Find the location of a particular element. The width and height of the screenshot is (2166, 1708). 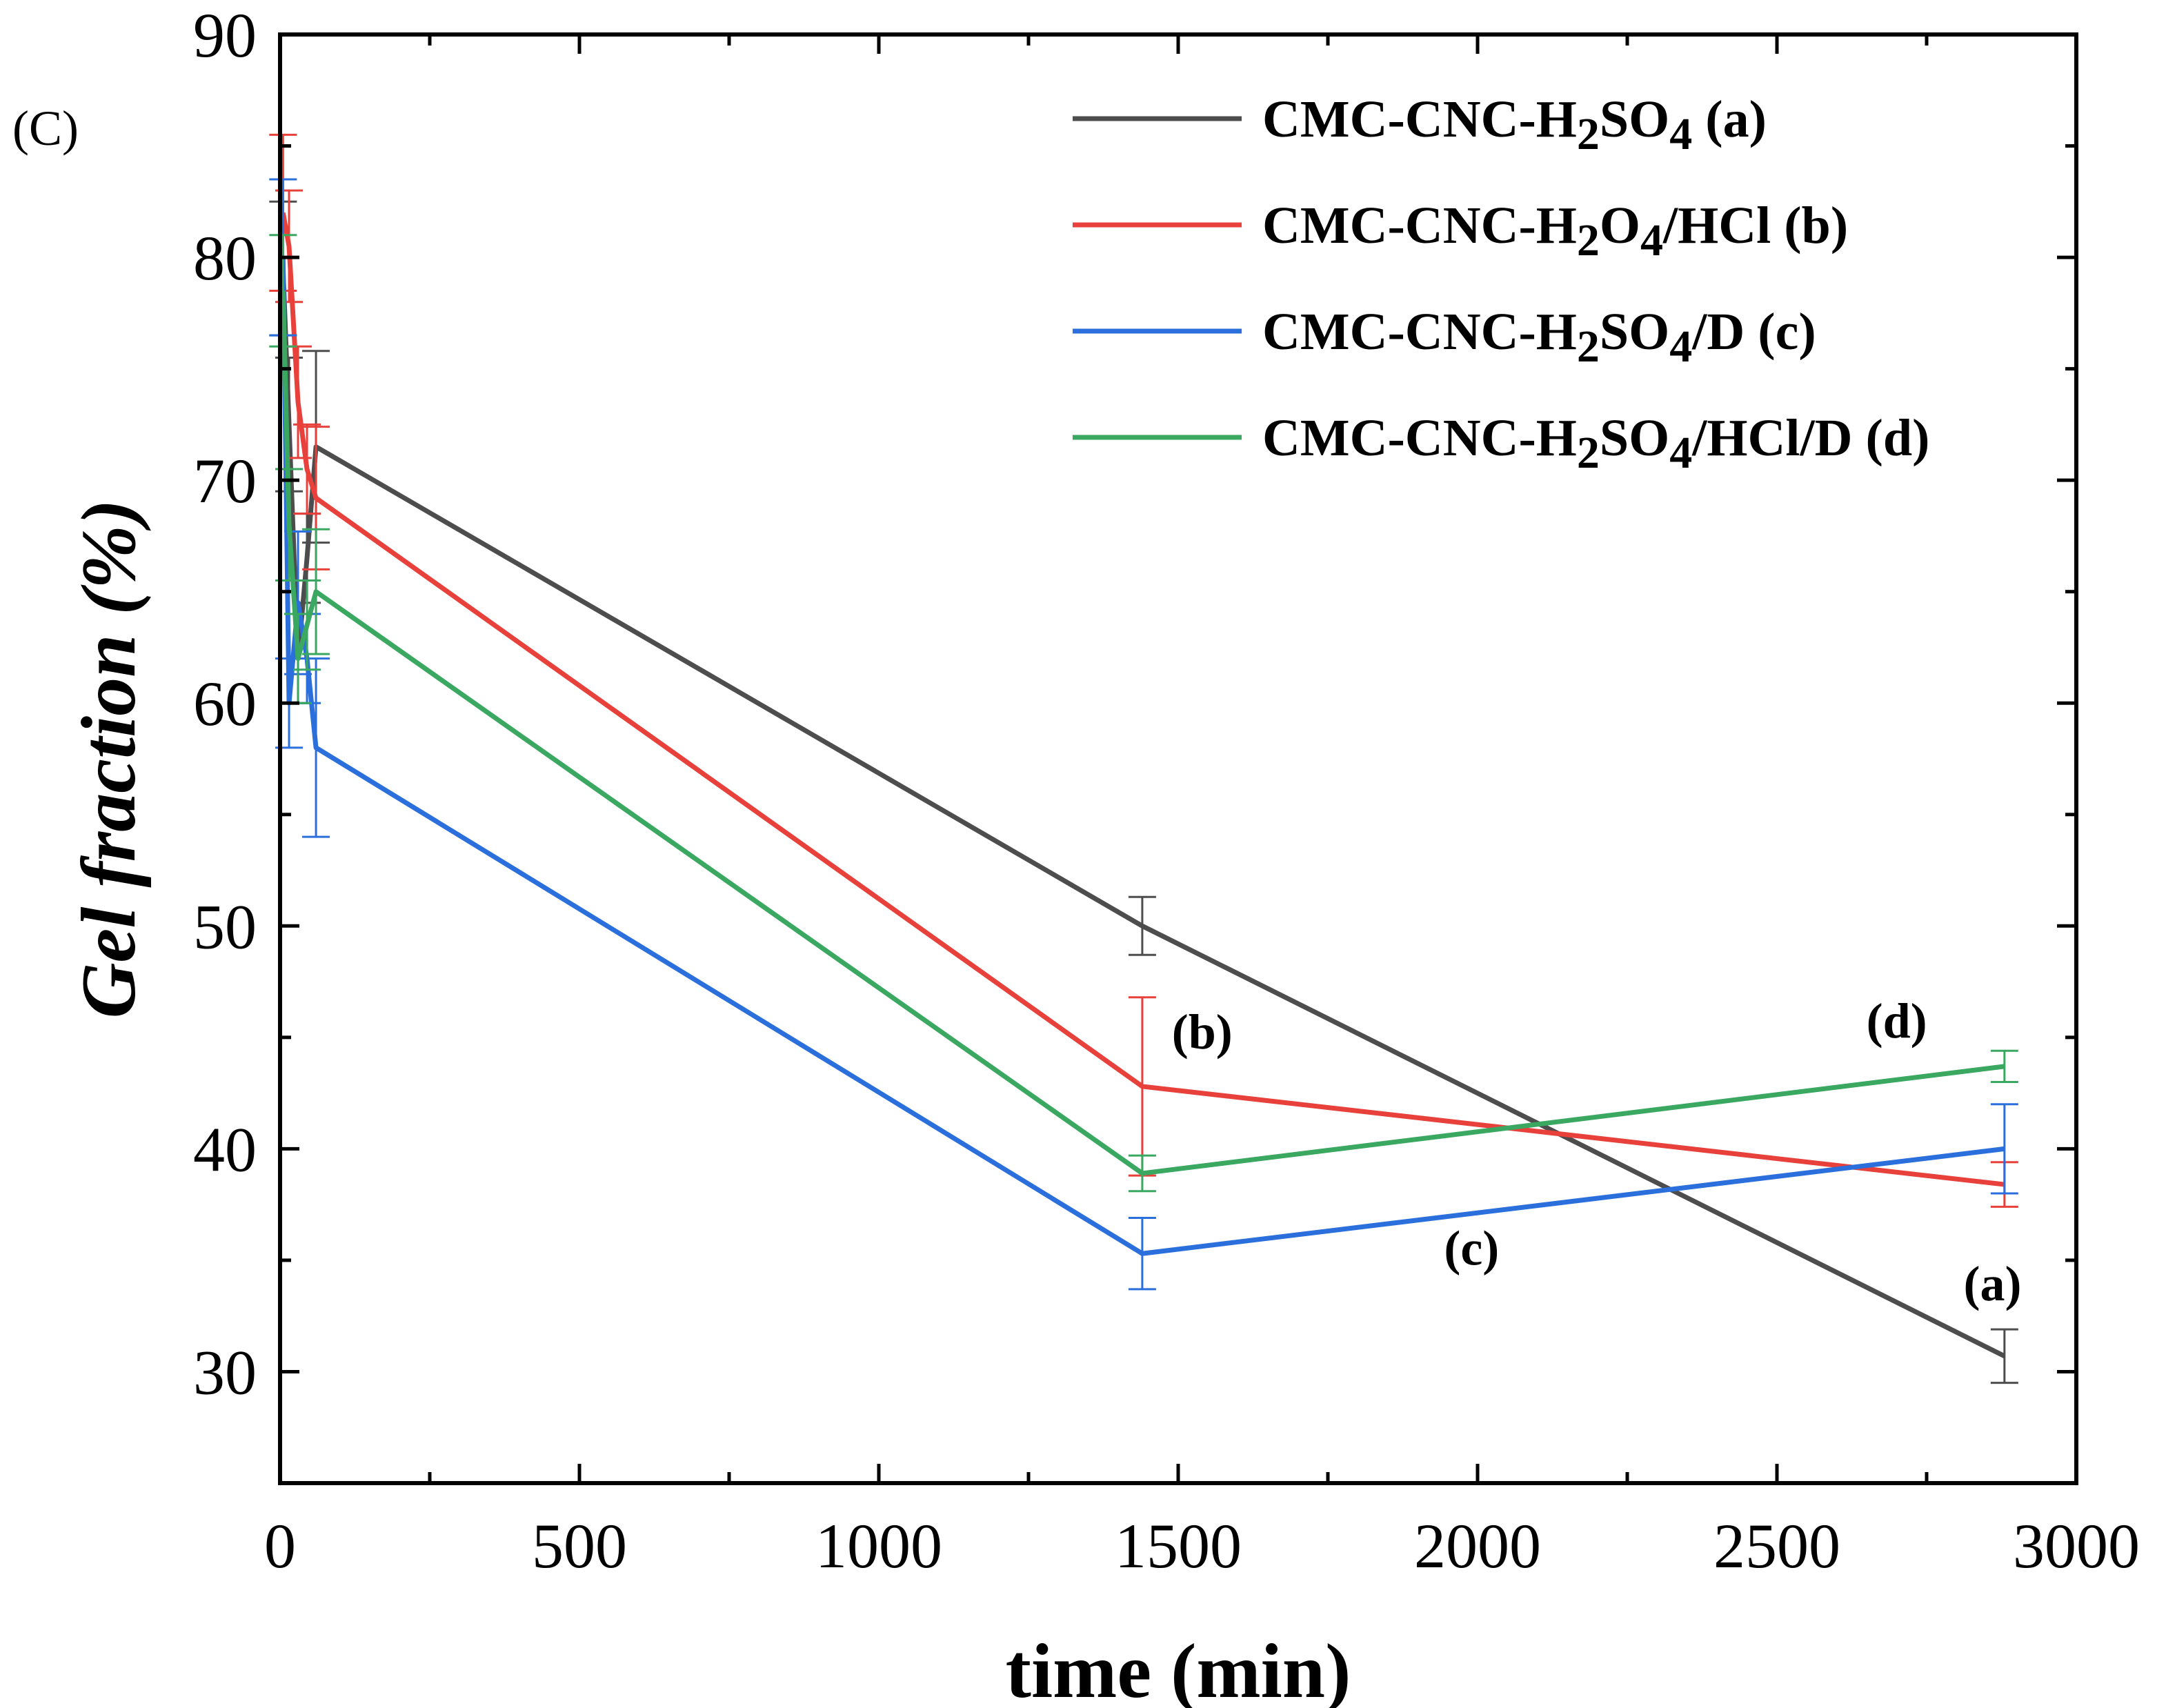

legend-entry: CMC-CNC-H2SO4/HCl/D (d) is located at coordinates (1595, 443).